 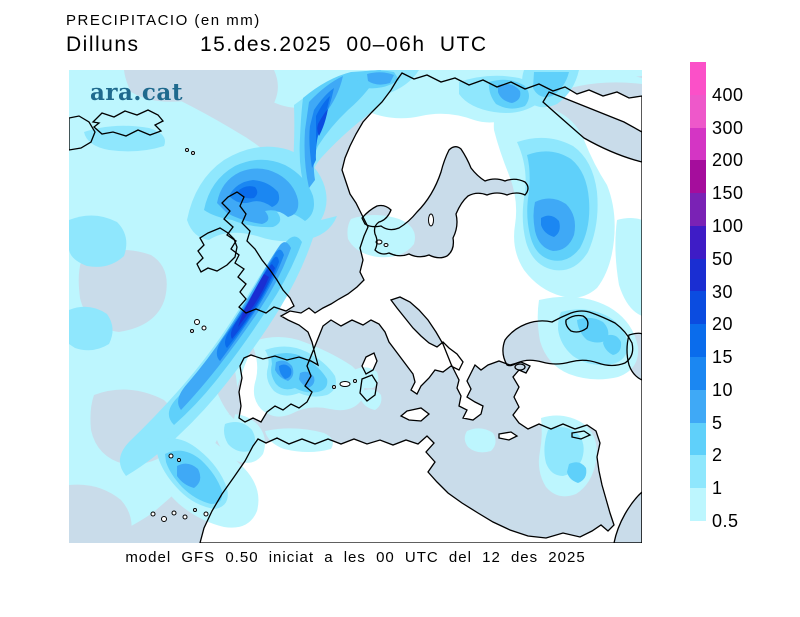 I want to click on legend-label: 20, so click(x=723, y=324).